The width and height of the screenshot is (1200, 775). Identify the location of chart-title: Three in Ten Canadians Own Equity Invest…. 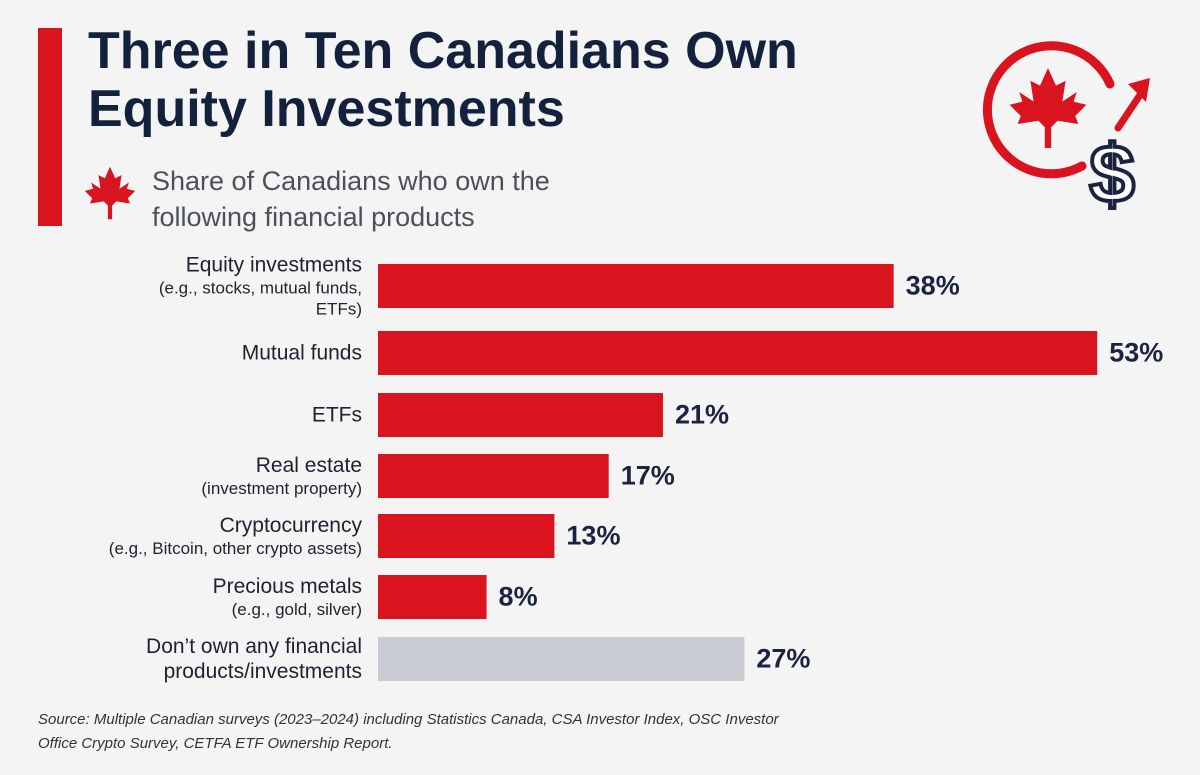
(443, 80).